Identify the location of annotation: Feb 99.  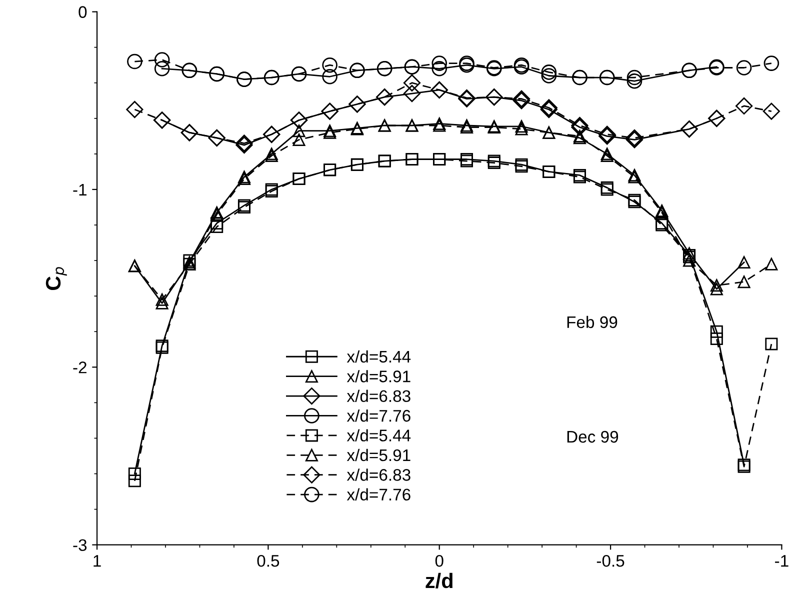
(592, 322).